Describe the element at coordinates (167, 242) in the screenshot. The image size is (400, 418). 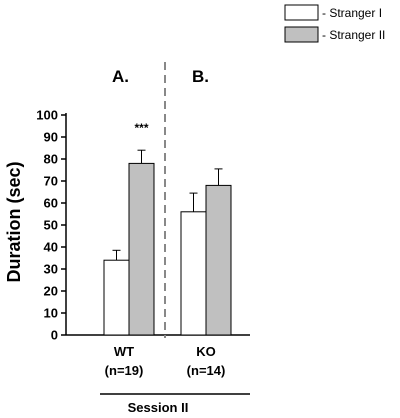
I see `bars` at that location.